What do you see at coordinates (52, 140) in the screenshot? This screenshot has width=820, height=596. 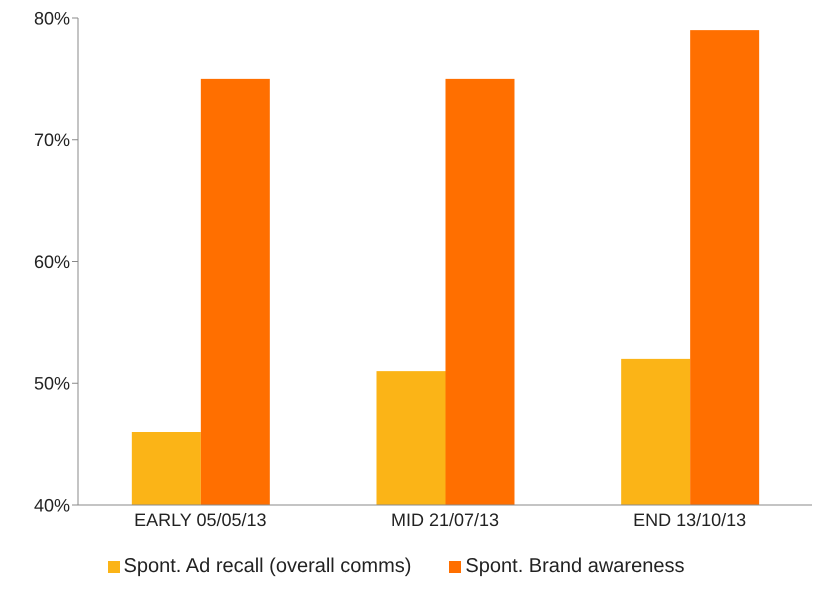 I see `y-tick-label: 70%` at bounding box center [52, 140].